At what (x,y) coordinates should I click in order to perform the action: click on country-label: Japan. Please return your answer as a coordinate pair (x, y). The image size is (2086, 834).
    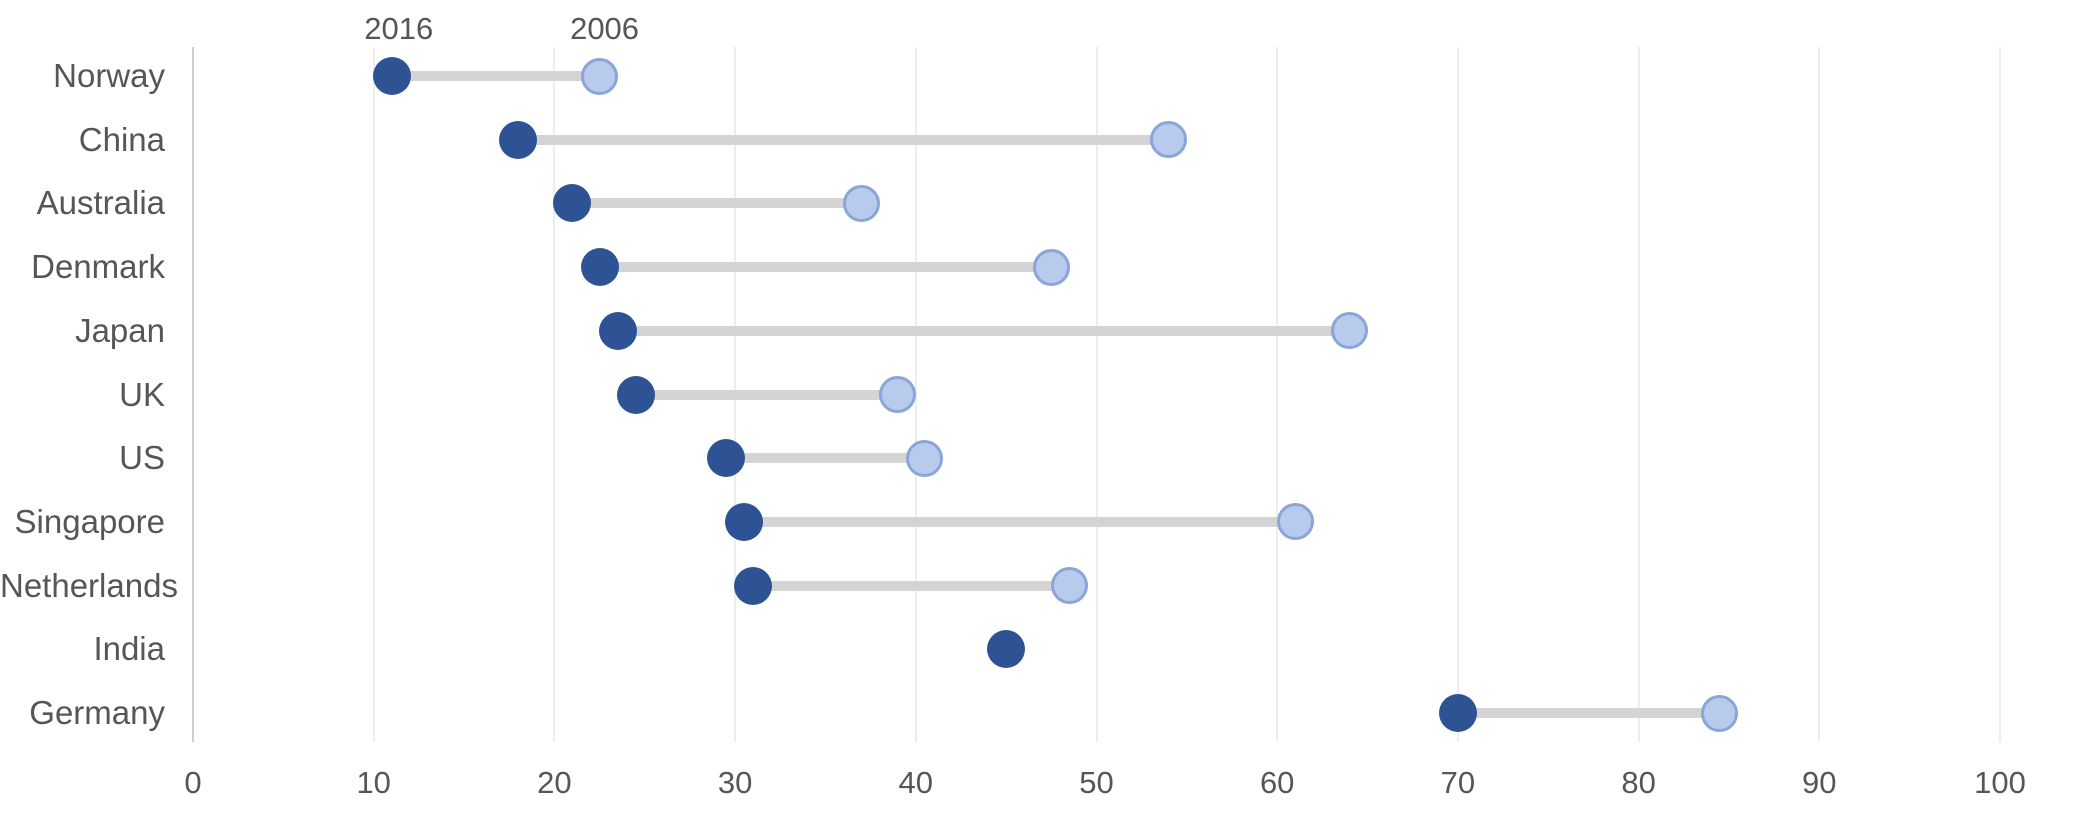
    Looking at the image, I should click on (120, 330).